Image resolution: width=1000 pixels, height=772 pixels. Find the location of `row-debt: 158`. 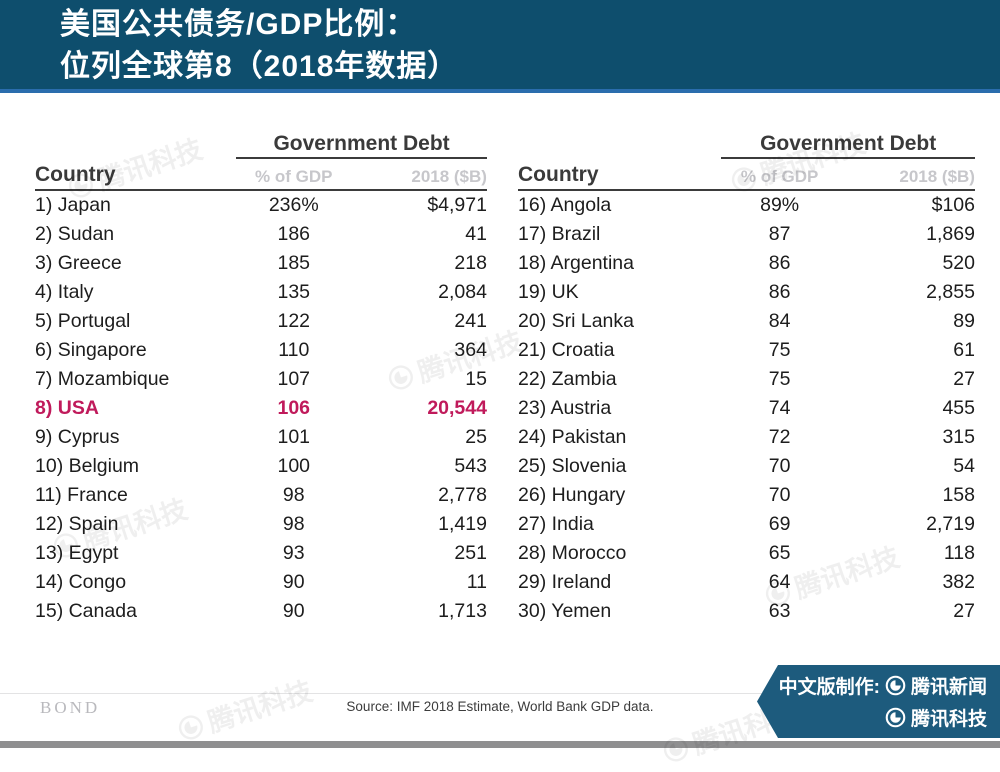

row-debt: 158 is located at coordinates (958, 495).